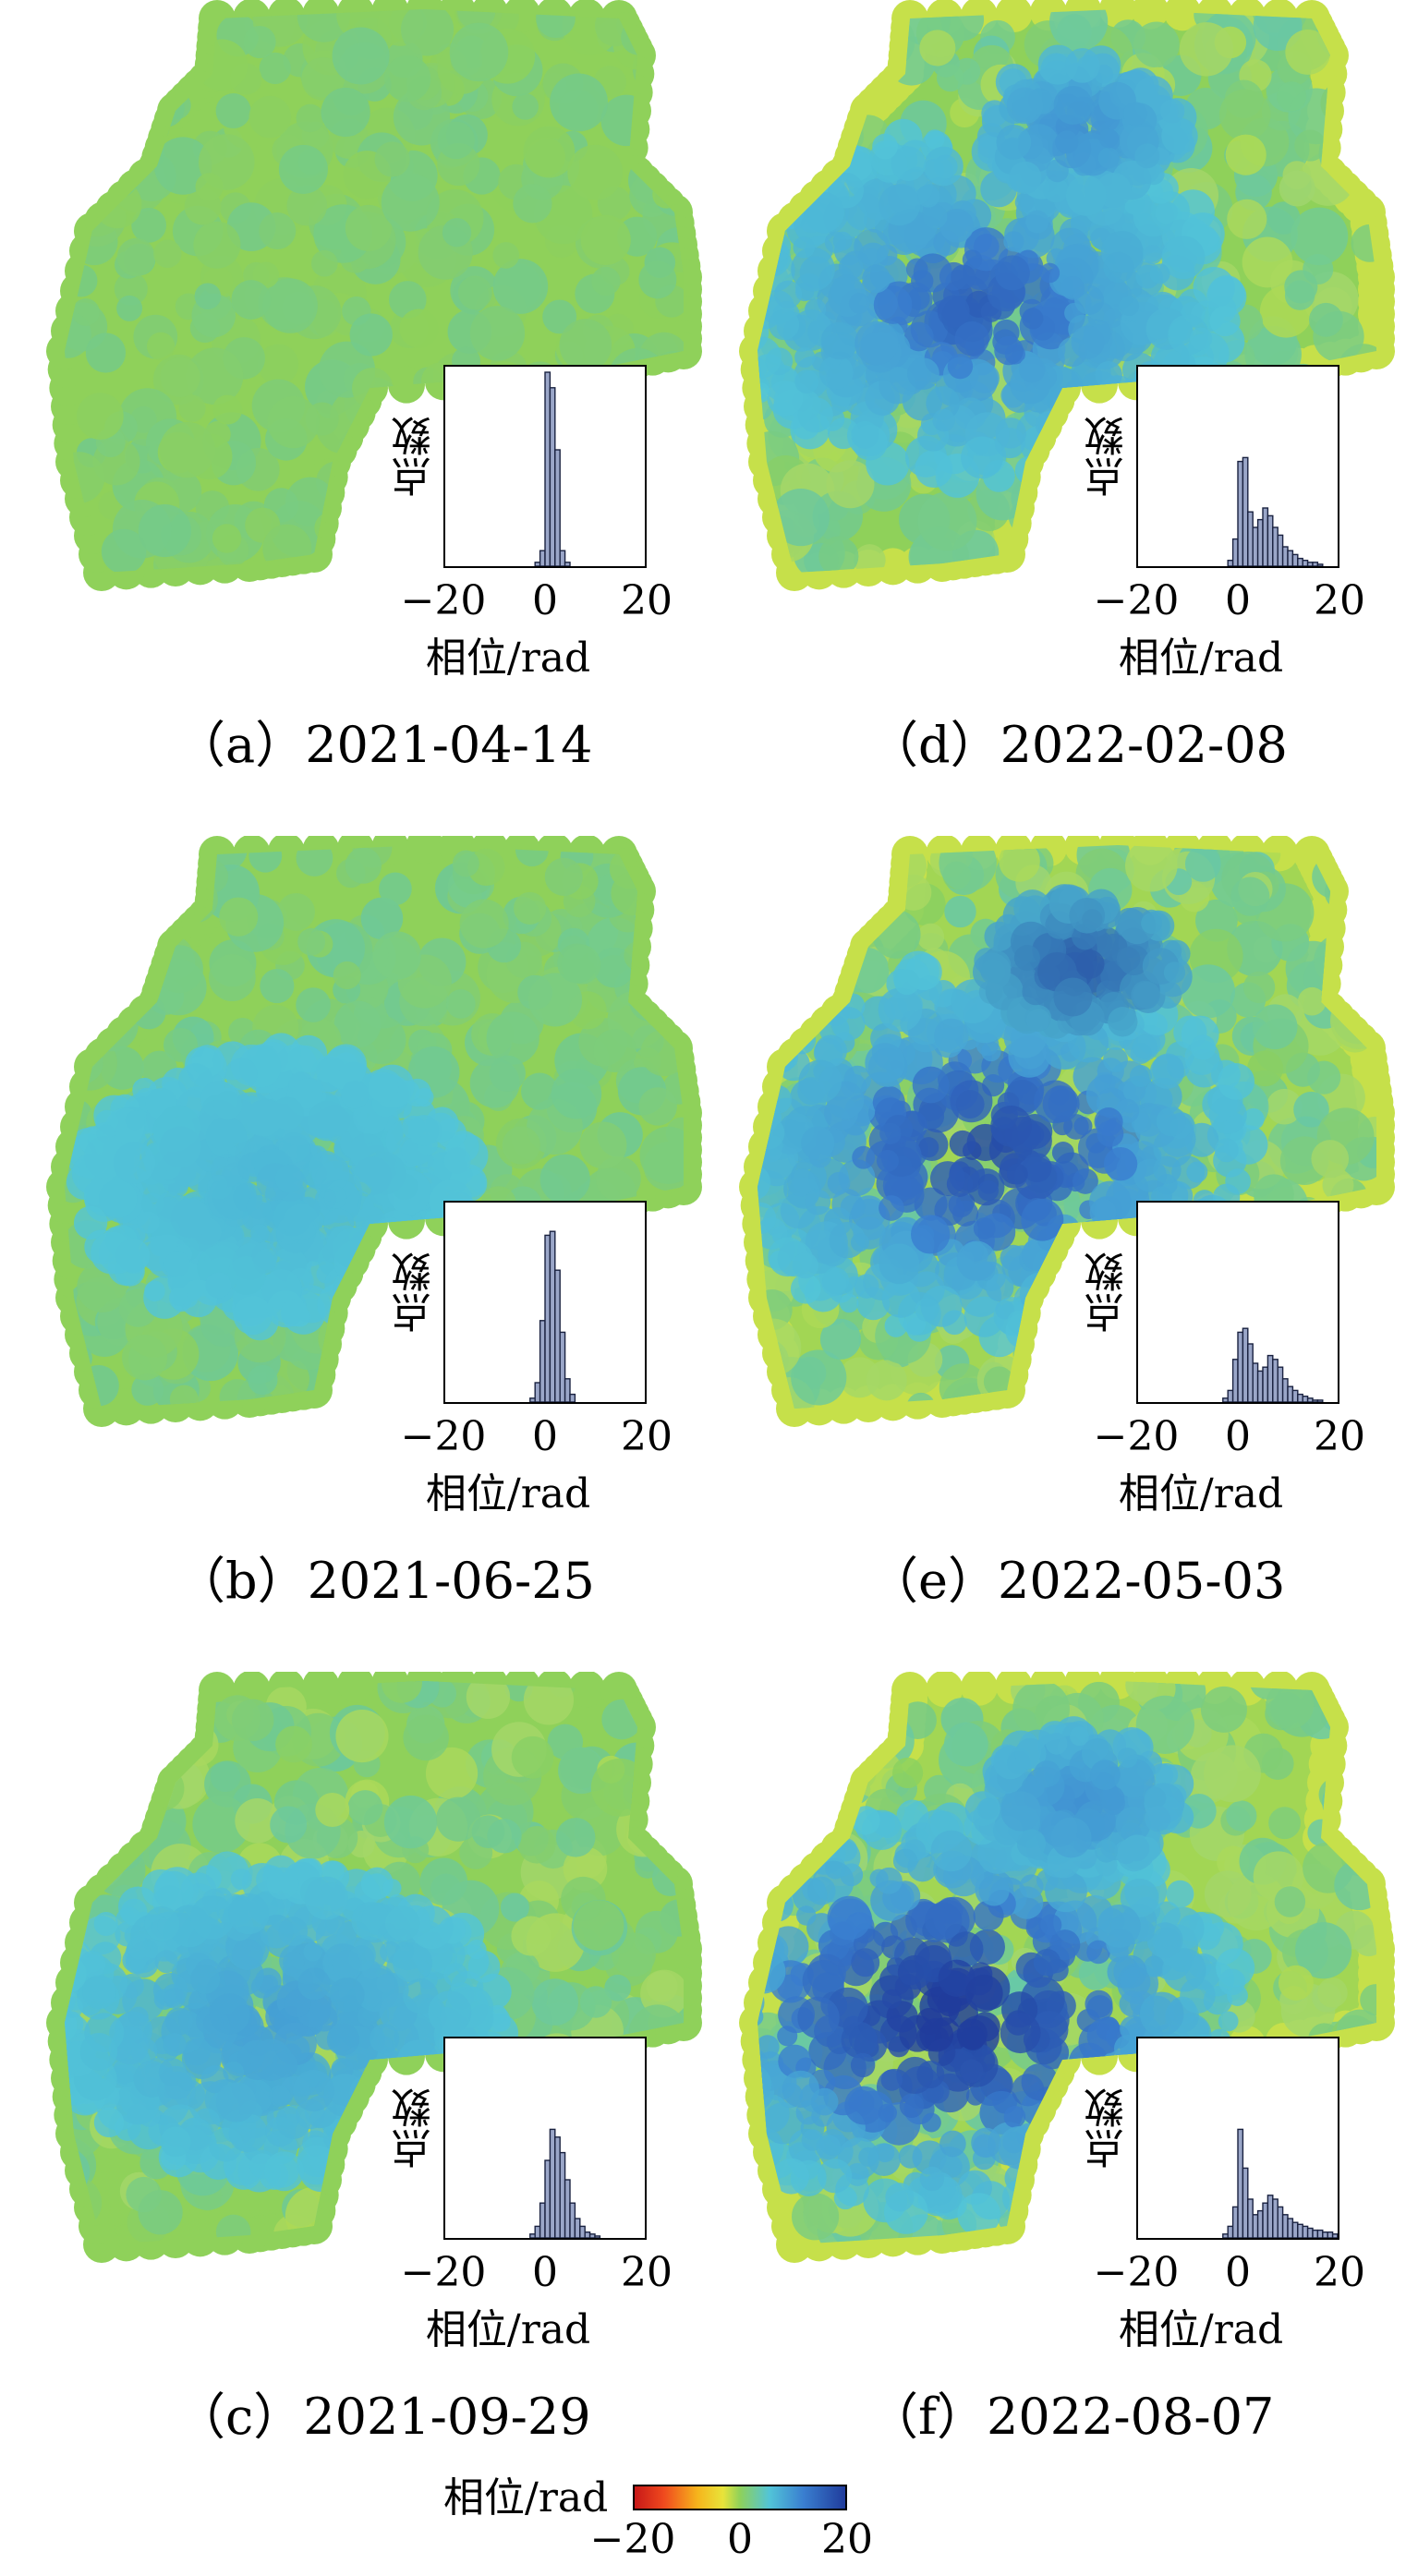  I want to click on colorbar-tick-max: 20, so click(847, 2539).